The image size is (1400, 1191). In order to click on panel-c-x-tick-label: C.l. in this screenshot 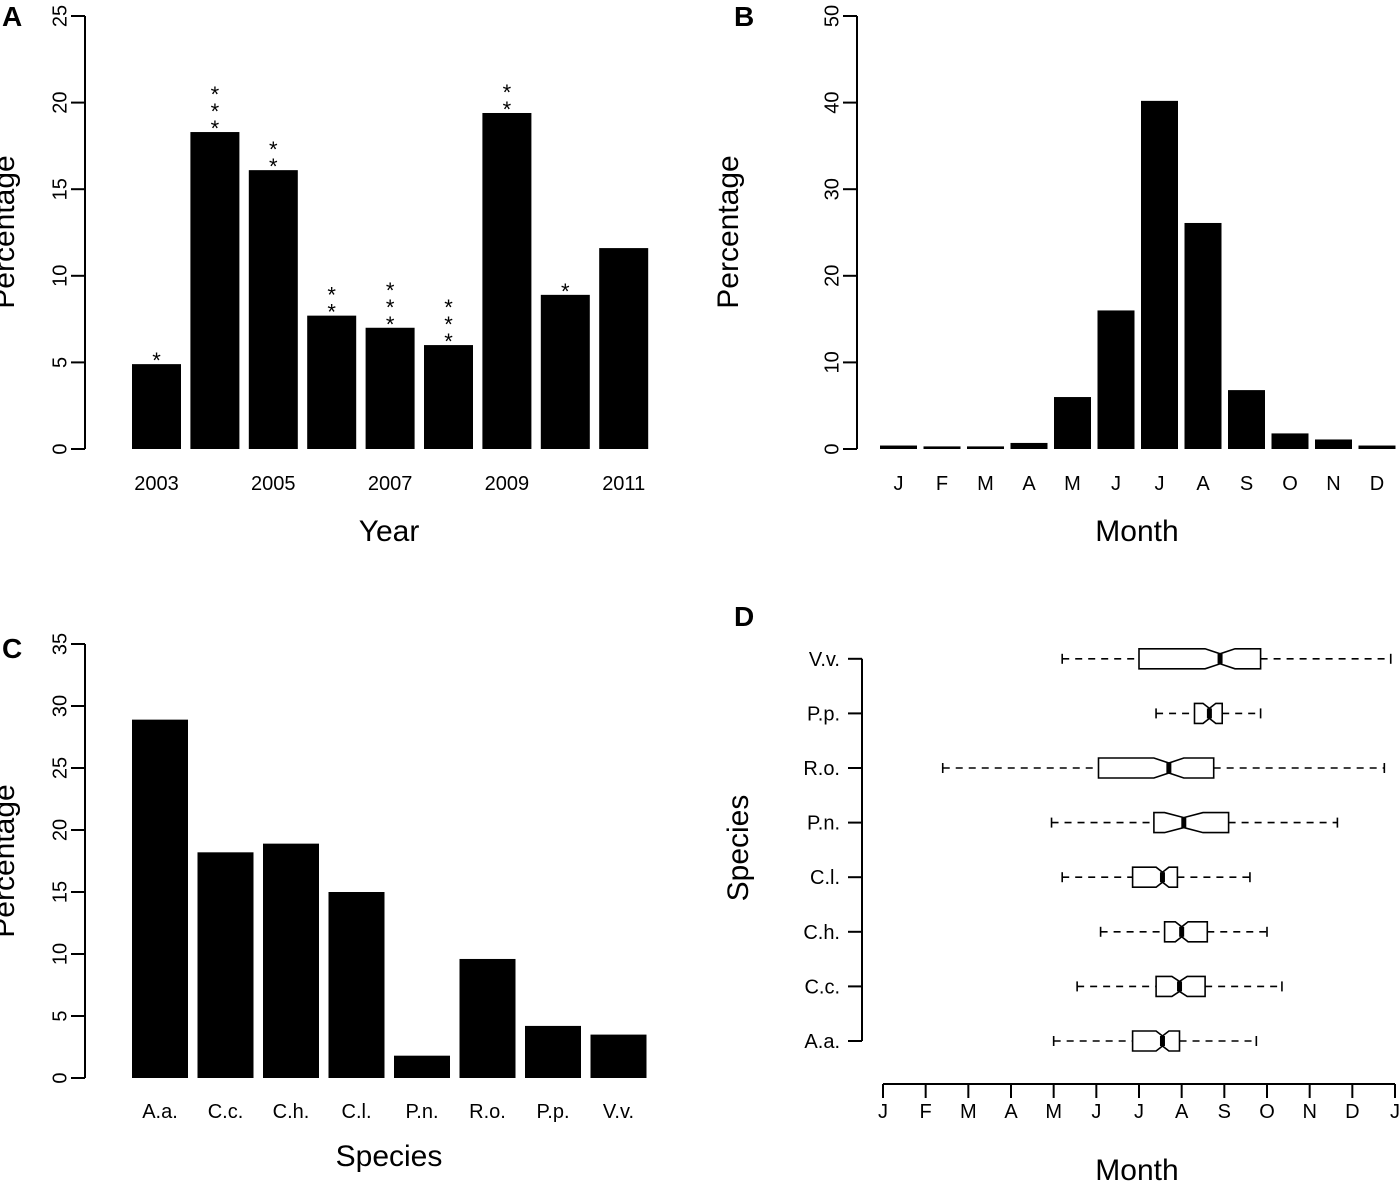, I will do `click(357, 1112)`.